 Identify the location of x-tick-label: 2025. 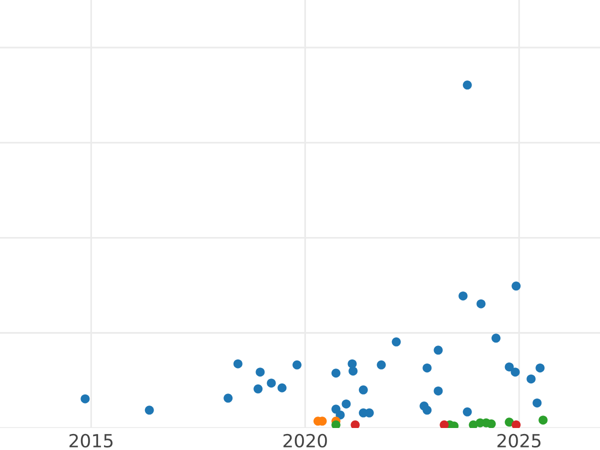
(519, 441).